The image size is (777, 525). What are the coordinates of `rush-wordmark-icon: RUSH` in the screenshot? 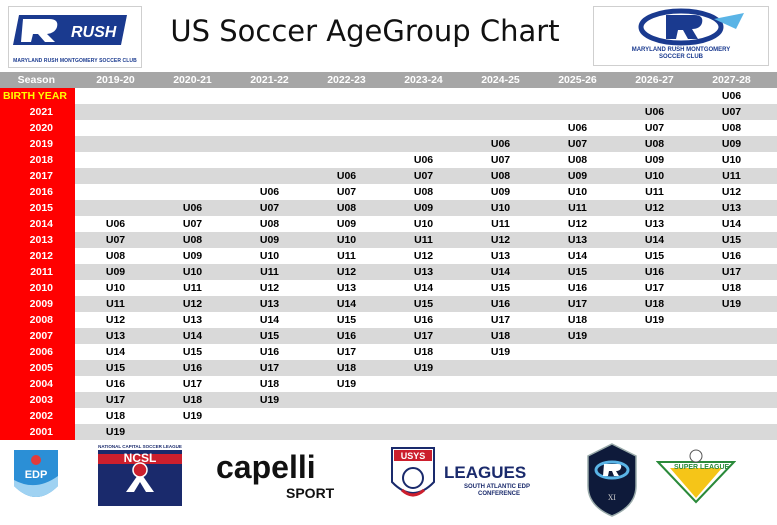 It's located at (70, 30).